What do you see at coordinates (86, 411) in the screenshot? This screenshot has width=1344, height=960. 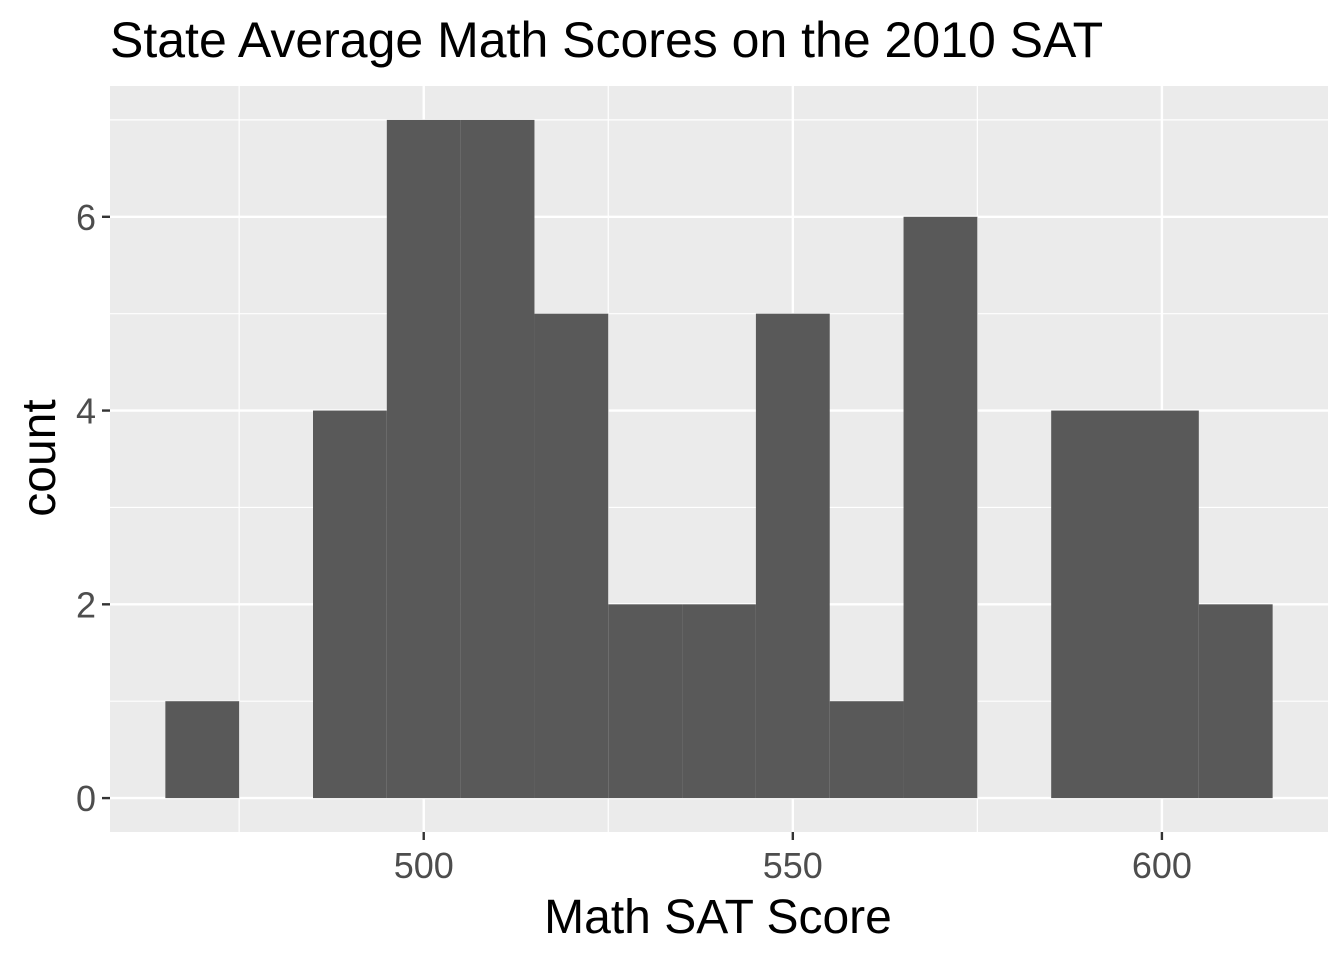 I see `y-tick-label: 4` at bounding box center [86, 411].